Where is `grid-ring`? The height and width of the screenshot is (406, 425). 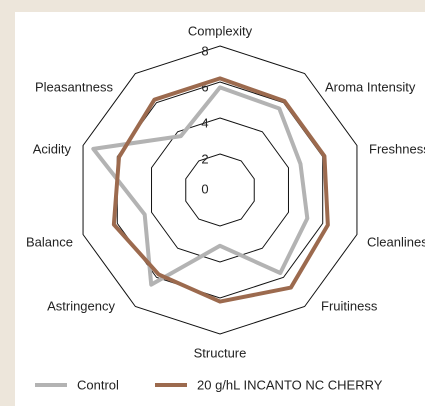
grid-ring is located at coordinates (220, 190).